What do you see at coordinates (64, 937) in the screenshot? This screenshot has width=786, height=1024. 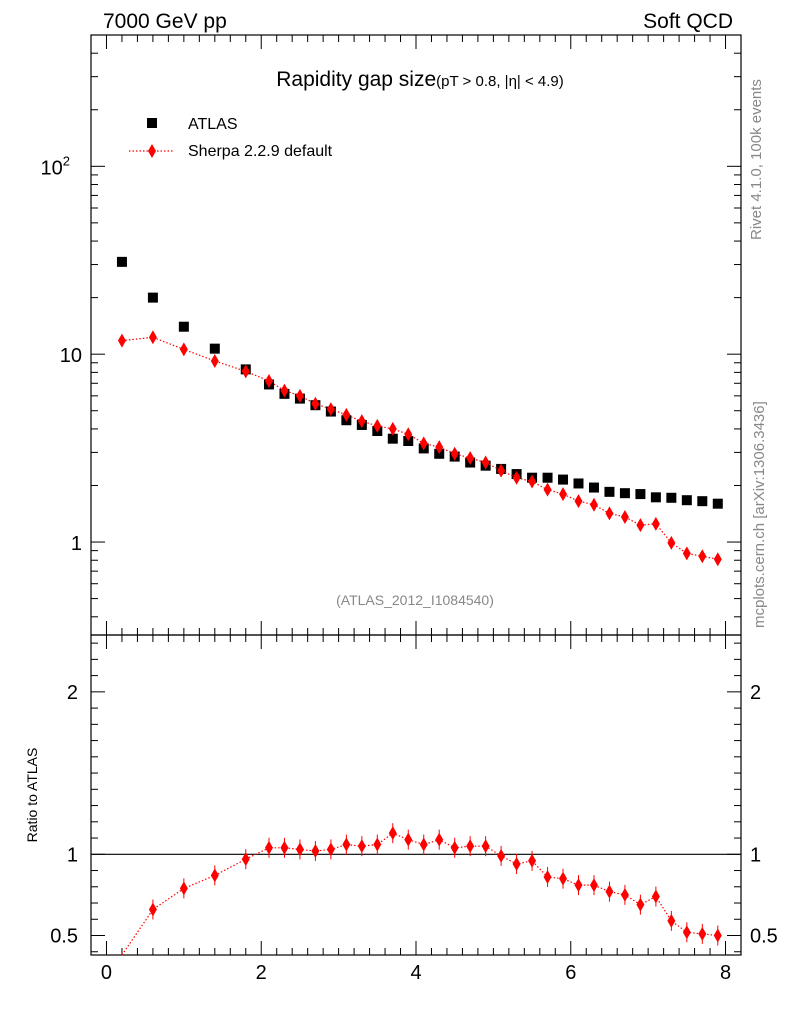 I see `ratio-y-tick-label-left: 0.5` at bounding box center [64, 937].